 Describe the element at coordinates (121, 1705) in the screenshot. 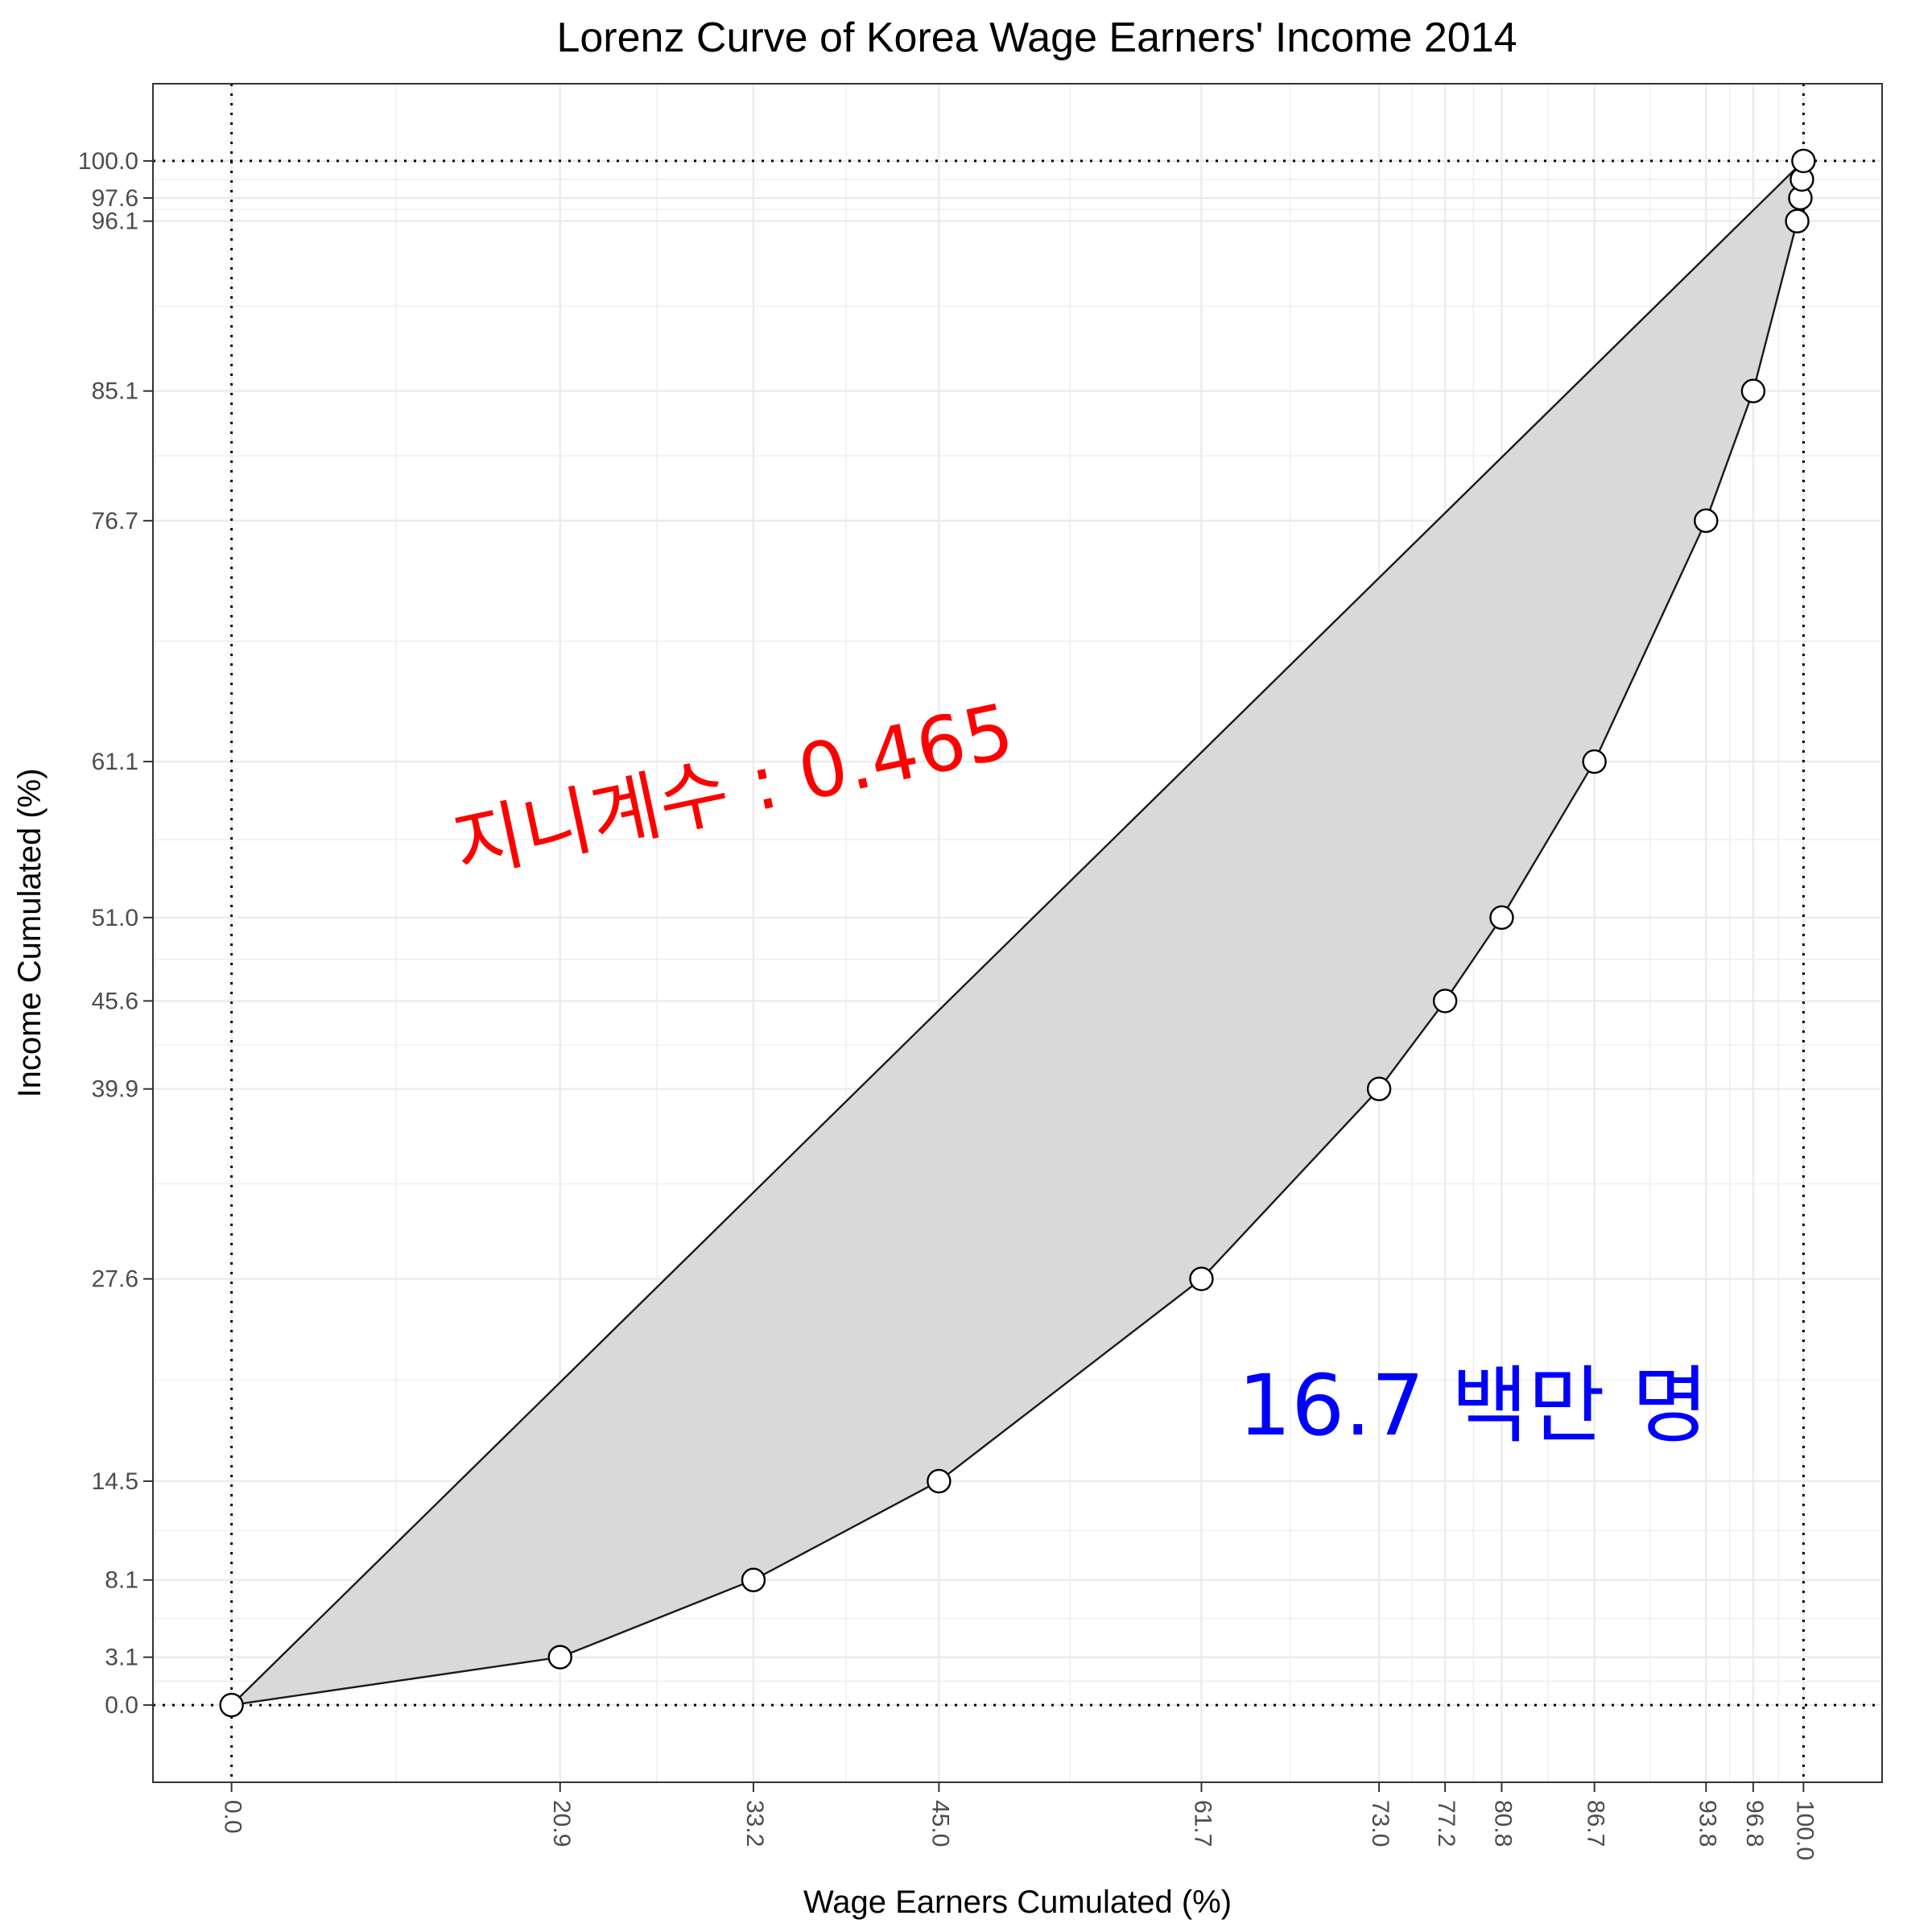

I see `y-tick-label: 0.0` at that location.